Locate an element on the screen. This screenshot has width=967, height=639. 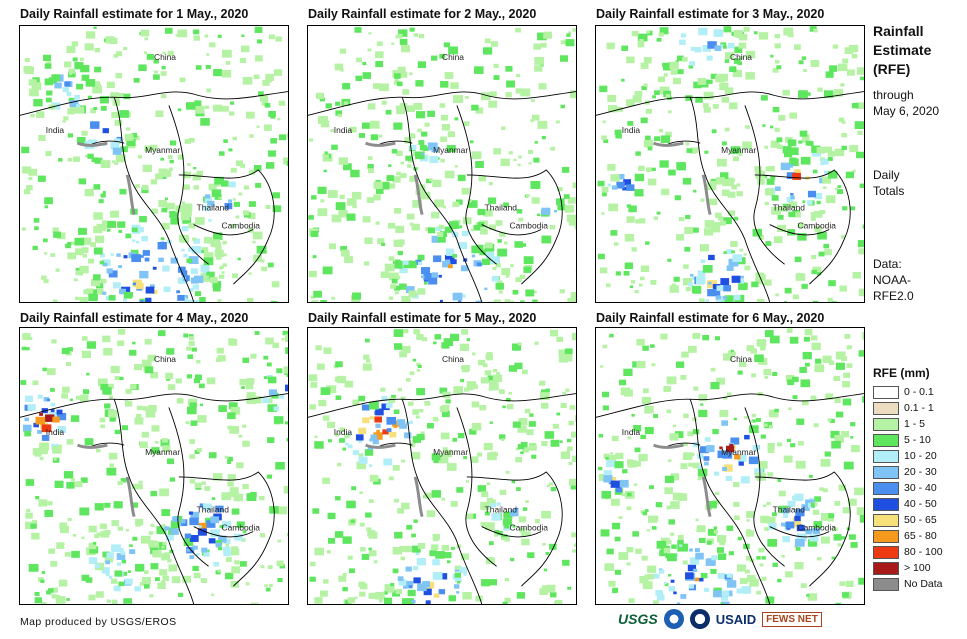
usaid-logo: USAID is located at coordinates (736, 619).